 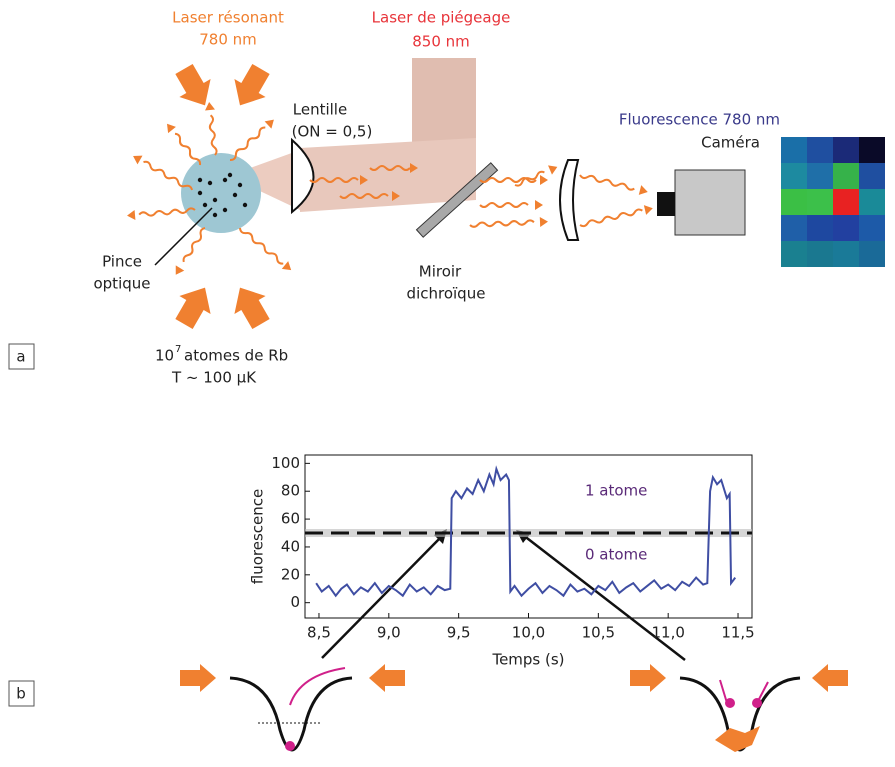 What do you see at coordinates (332, 132) in the screenshot?
I see `label: (ON = 0,5)` at bounding box center [332, 132].